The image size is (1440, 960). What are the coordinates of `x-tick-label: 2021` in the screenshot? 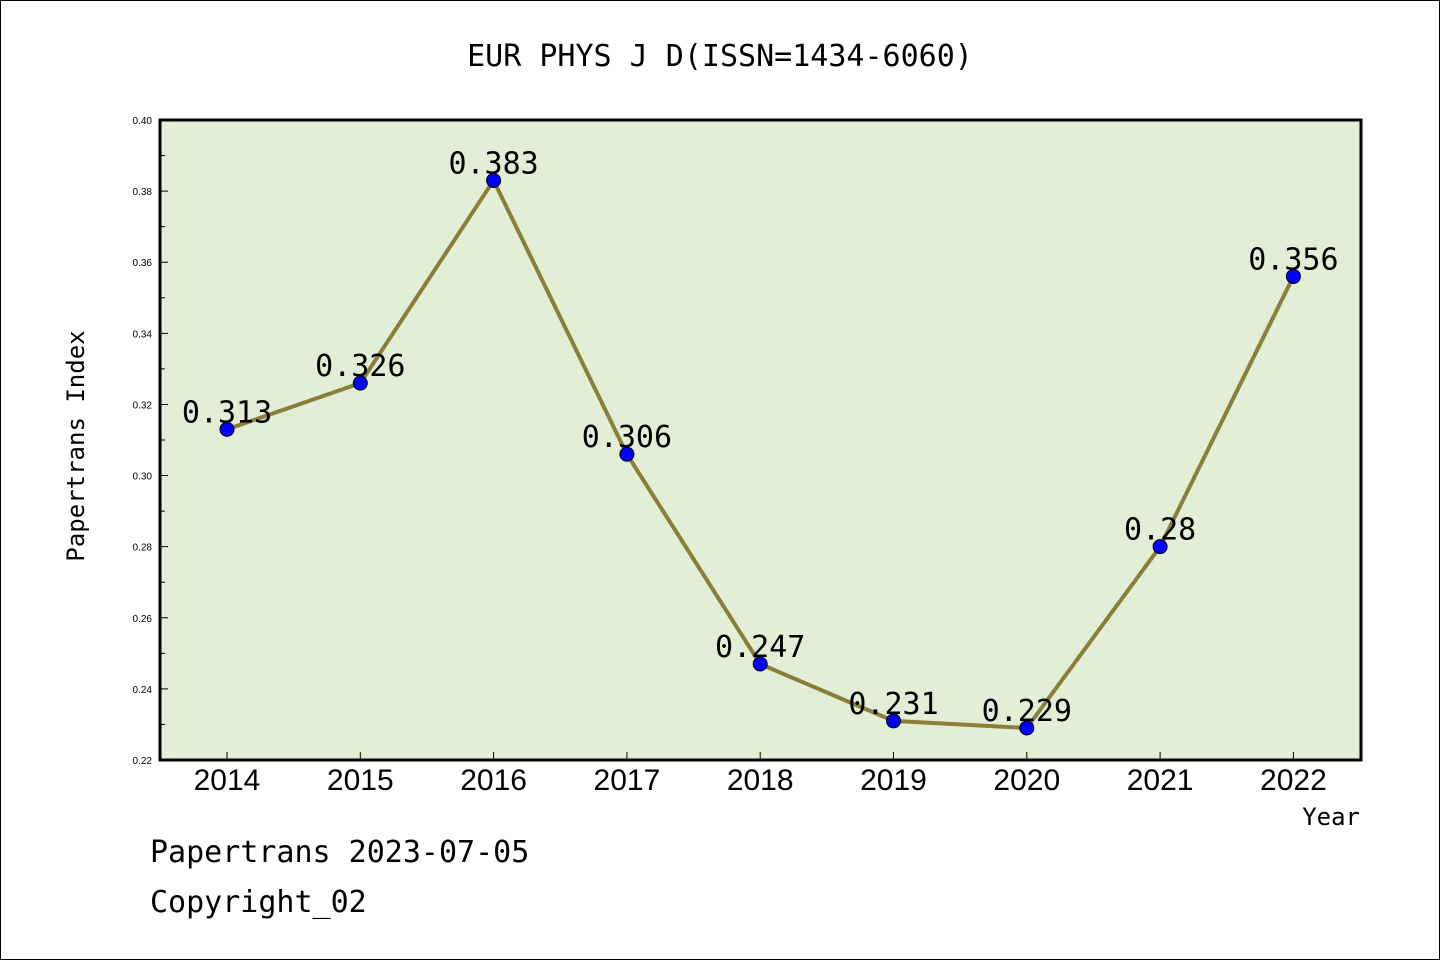 It's located at (1160, 780).